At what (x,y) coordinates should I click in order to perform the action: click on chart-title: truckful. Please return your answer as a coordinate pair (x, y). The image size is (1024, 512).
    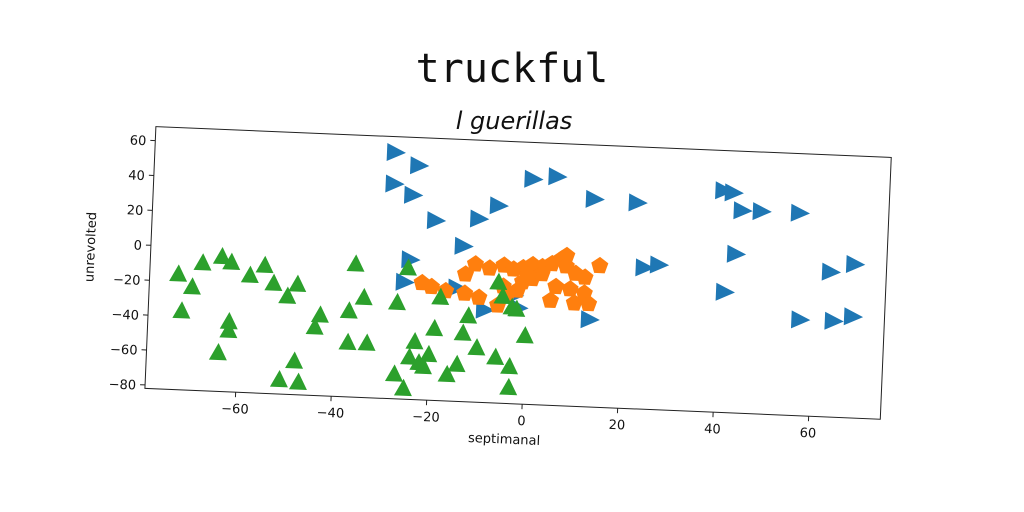
    Looking at the image, I should click on (512, 69).